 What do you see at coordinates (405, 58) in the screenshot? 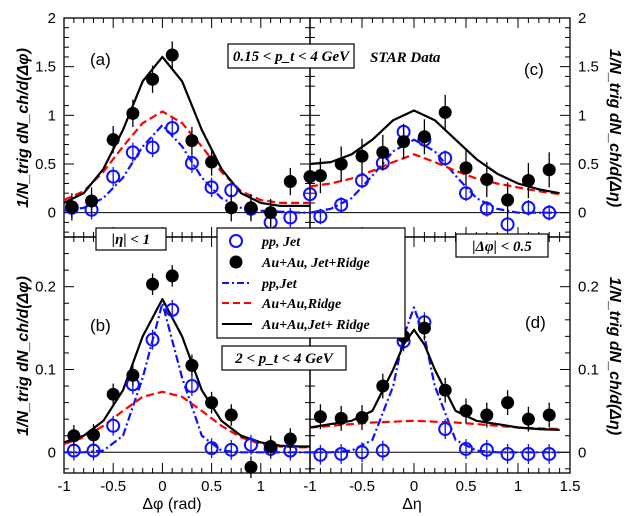
I see `star-data-label: STAR Data` at bounding box center [405, 58].